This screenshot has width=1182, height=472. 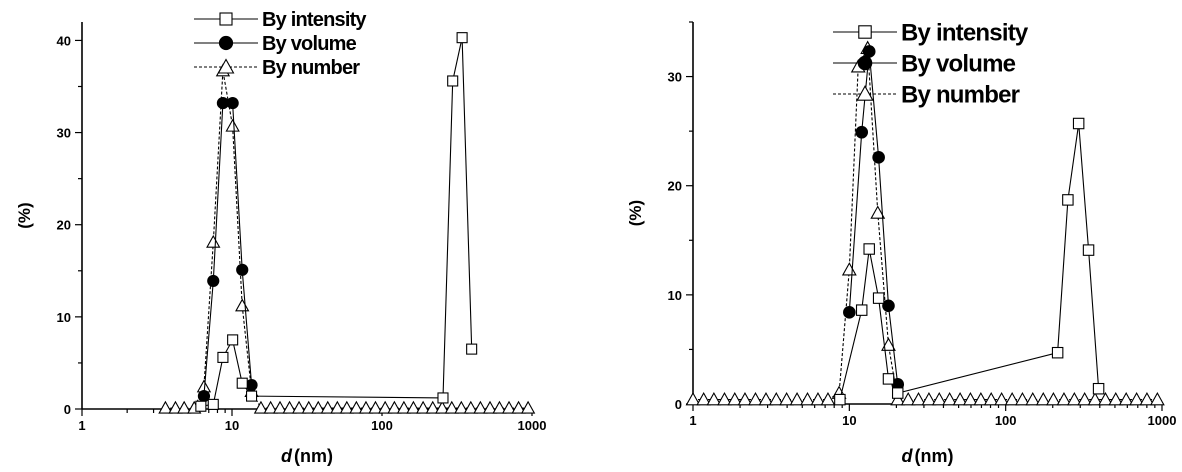 What do you see at coordinates (1162, 420) in the screenshot?
I see `chart-2-x-tick-label: 1000` at bounding box center [1162, 420].